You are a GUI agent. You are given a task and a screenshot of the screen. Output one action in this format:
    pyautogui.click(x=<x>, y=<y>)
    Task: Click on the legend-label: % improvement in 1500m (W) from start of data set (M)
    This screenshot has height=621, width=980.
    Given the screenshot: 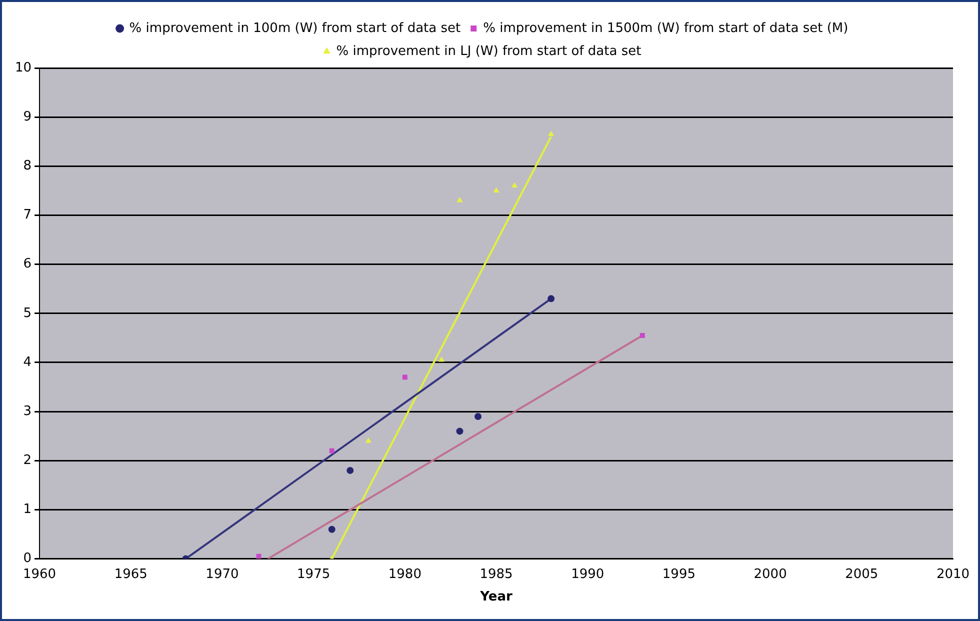 What is the action you would take?
    pyautogui.click(x=665, y=28)
    